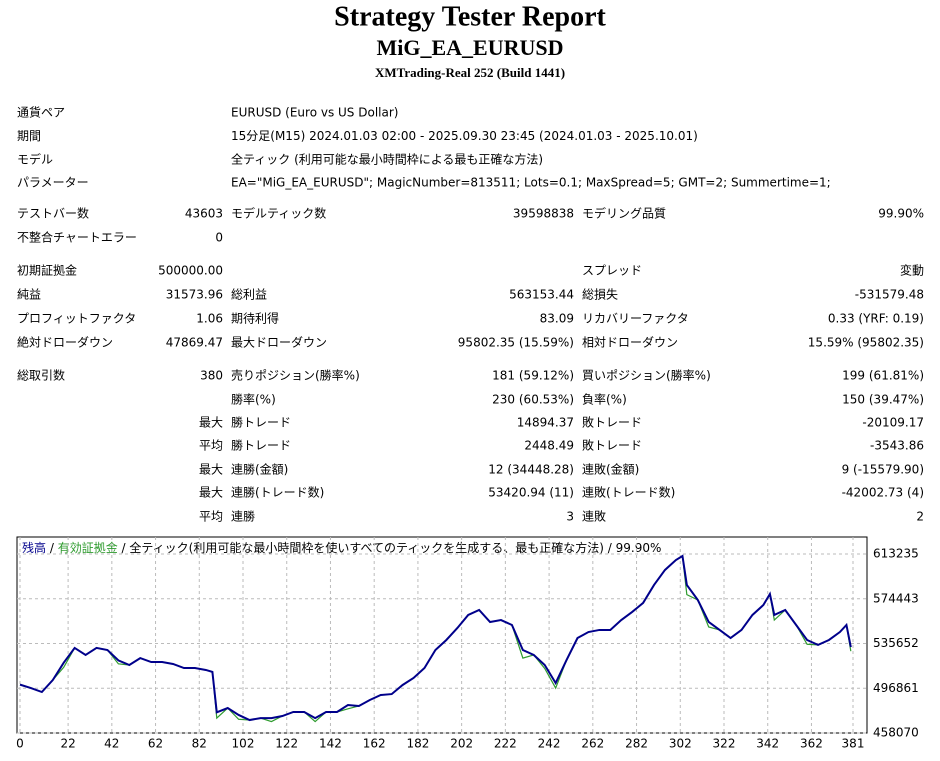 This screenshot has height=761, width=940. I want to click on stat-value: 99.90%, so click(901, 214).